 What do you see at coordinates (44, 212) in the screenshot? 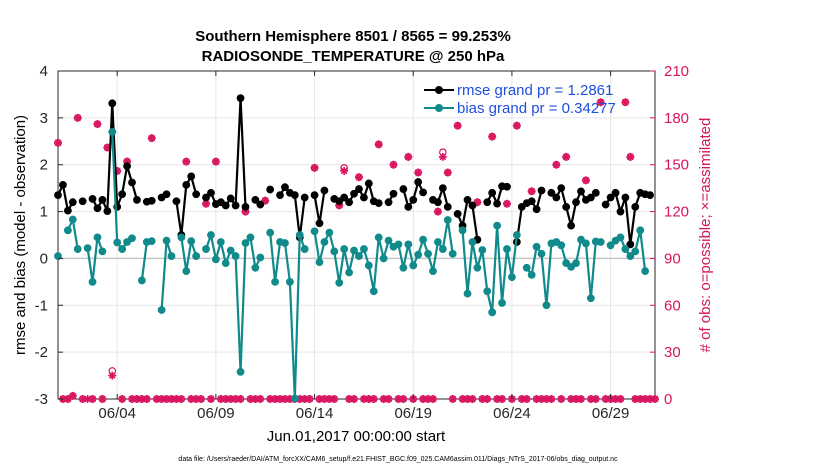
I see `y-tick-label: 1` at bounding box center [44, 212].